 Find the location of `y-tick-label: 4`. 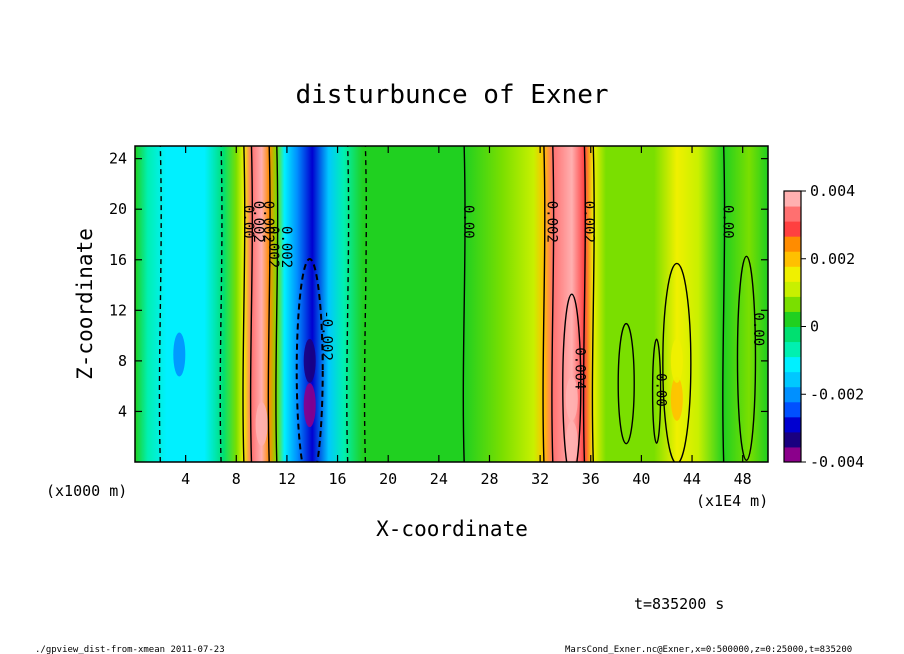

y-tick-label: 4 is located at coordinates (122, 411).